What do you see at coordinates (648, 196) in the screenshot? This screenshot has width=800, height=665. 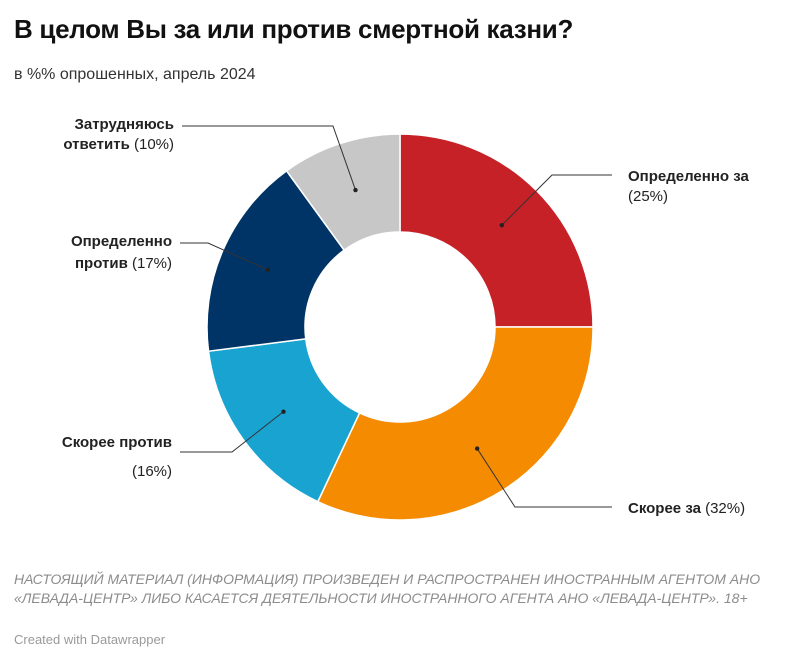 I see `slice-label-определенно-за-line2: (25%)` at bounding box center [648, 196].